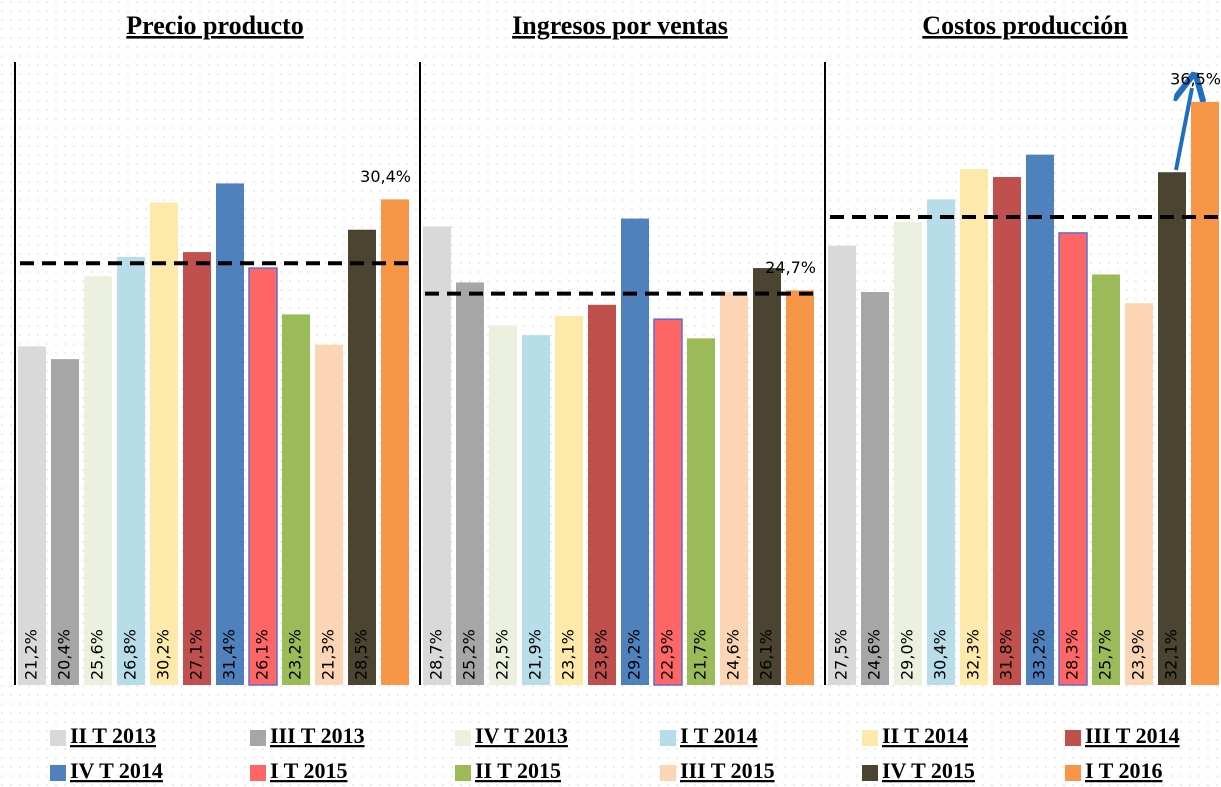 This screenshot has height=787, width=1221. What do you see at coordinates (1039, 654) in the screenshot?
I see `value-label: 33,2%` at bounding box center [1039, 654].